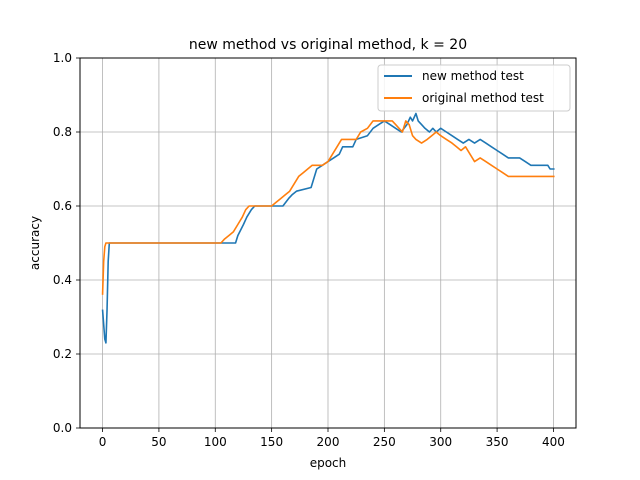 The width and height of the screenshot is (640, 480). What do you see at coordinates (473, 76) in the screenshot?
I see `legend-label-new-method: new method test` at bounding box center [473, 76].